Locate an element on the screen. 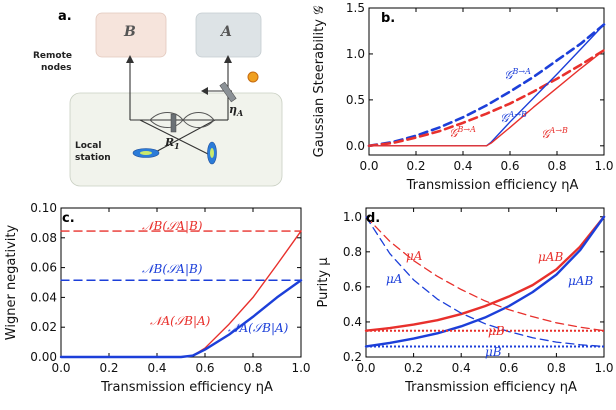  local-station-label-line1: Local is located at coordinates (88, 146).